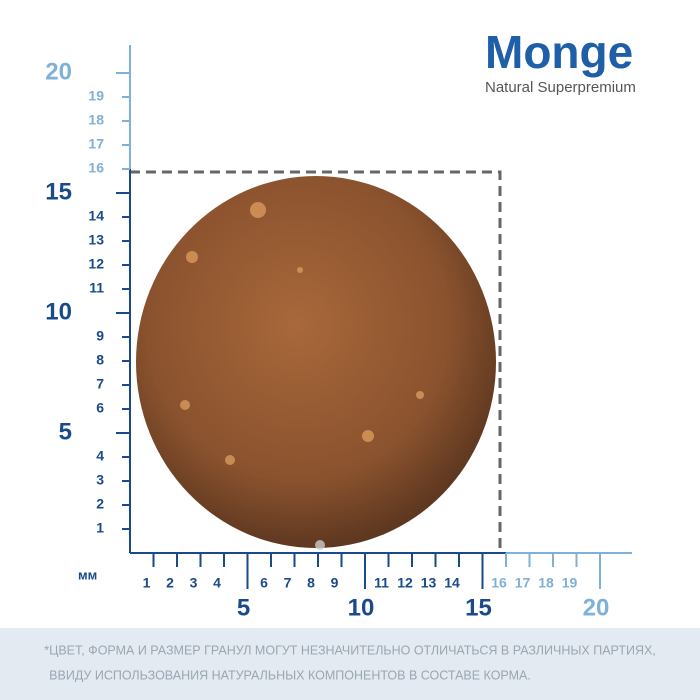 Image resolution: width=700 pixels, height=700 pixels. I want to click on y-tick-label: 18, so click(96, 120).